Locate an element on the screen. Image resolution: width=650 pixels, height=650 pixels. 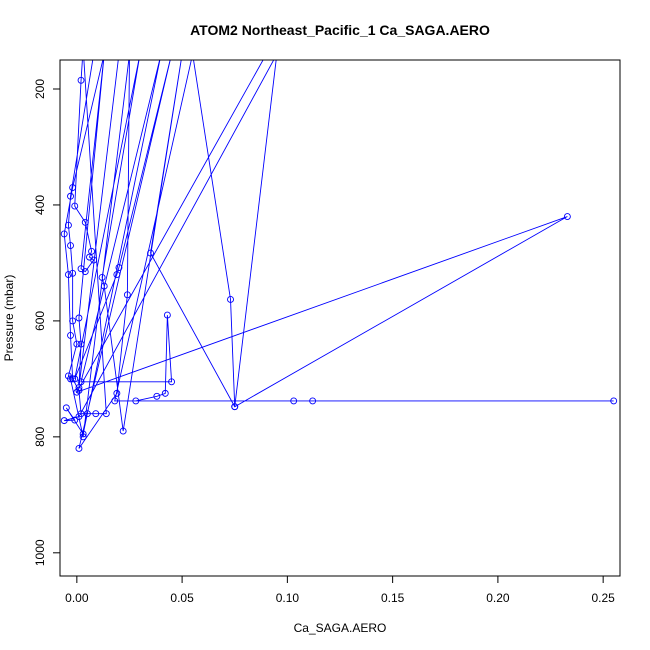
x-axis: 0.00 0.05 0.10 0.15 0.20 0.25 is located at coordinates (340, 590).